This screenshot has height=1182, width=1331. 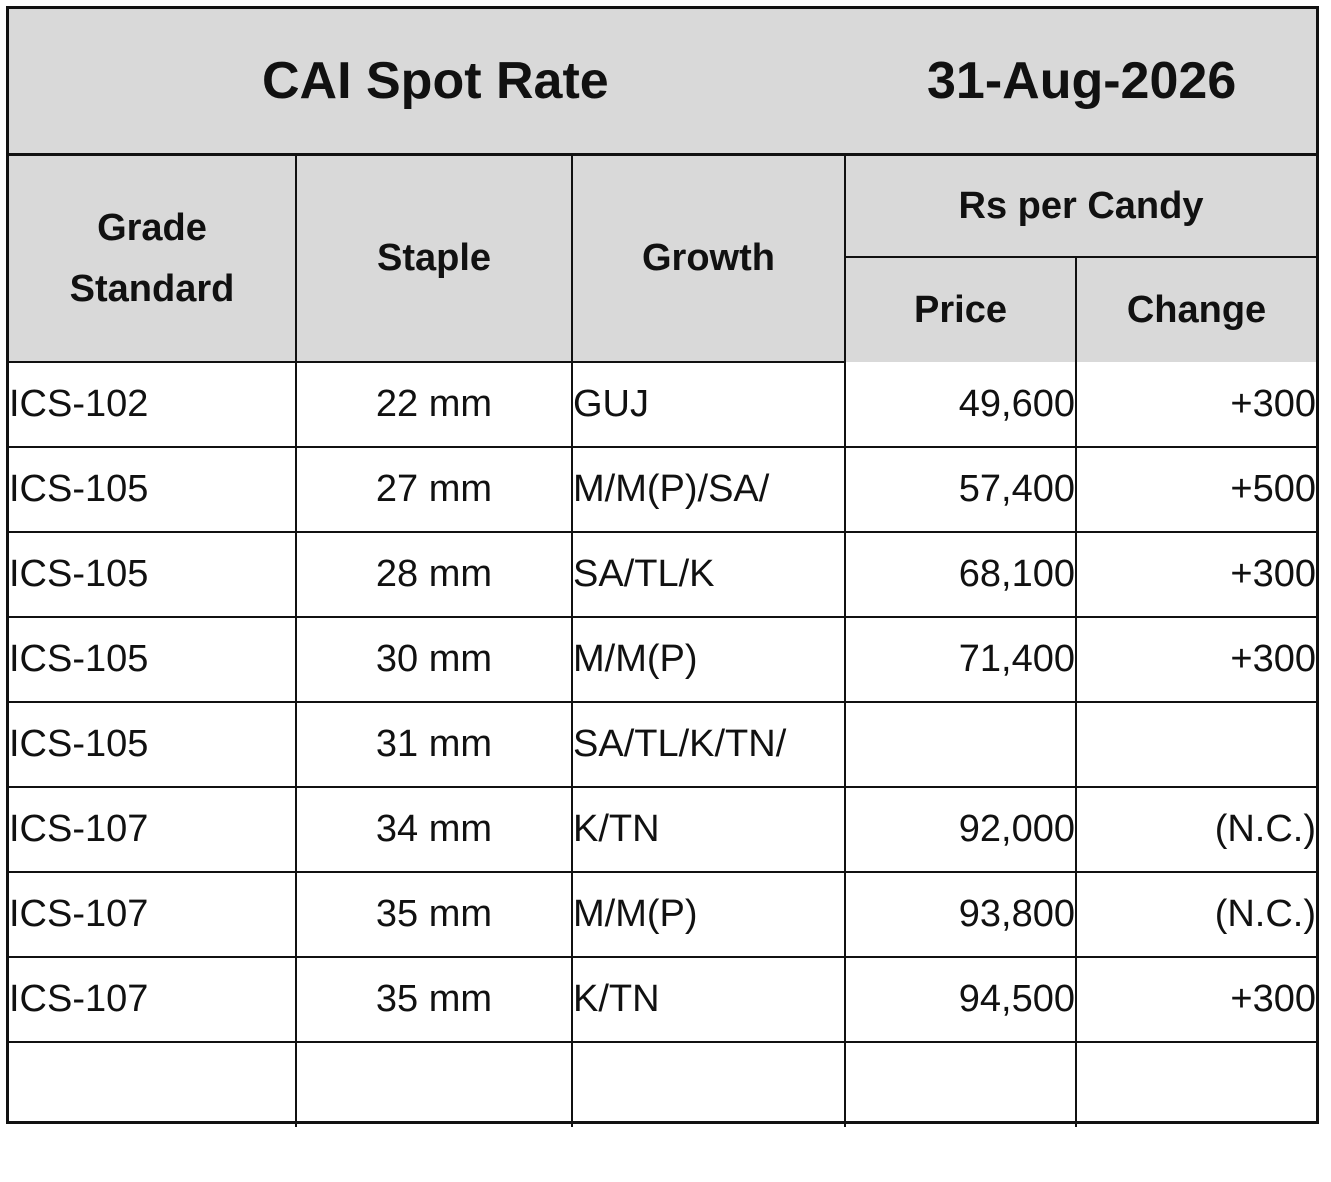 I want to click on grade-cell, so click(x=153, y=1084).